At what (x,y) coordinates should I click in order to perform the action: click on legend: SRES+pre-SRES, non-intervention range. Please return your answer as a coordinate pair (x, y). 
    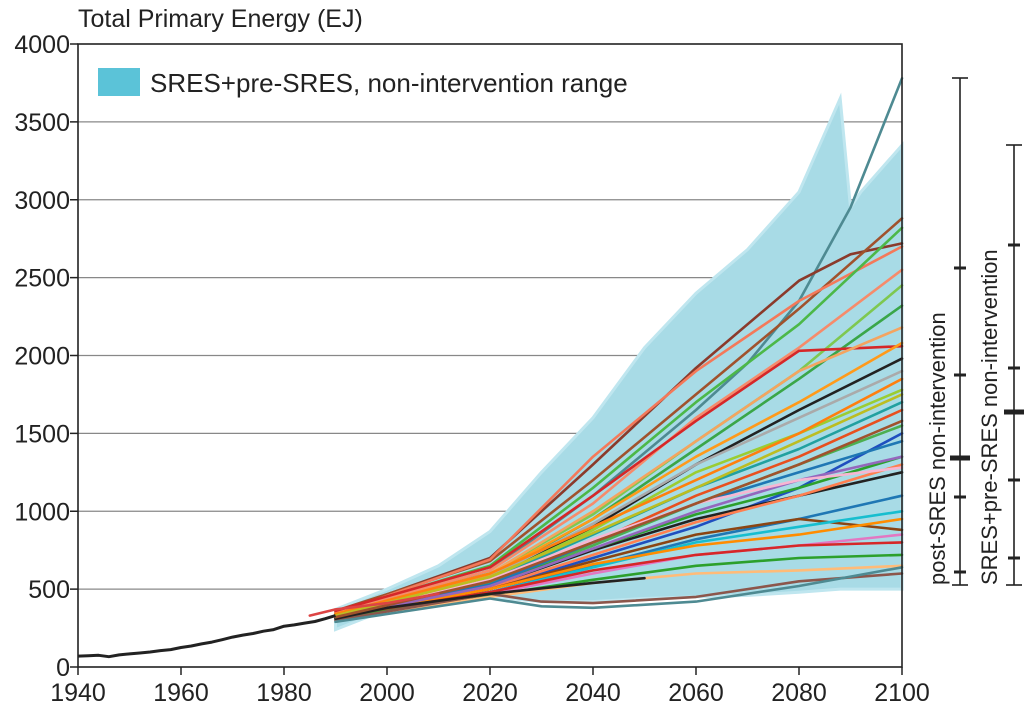
    Looking at the image, I should click on (363, 83).